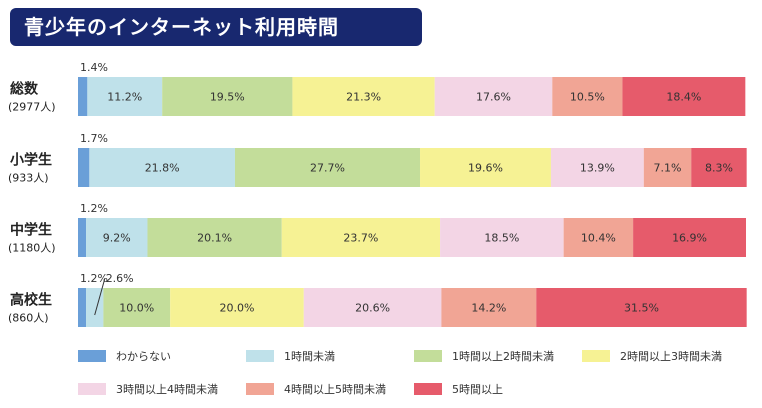 The image size is (762, 408). I want to click on data-label: 1.7%, so click(94, 138).